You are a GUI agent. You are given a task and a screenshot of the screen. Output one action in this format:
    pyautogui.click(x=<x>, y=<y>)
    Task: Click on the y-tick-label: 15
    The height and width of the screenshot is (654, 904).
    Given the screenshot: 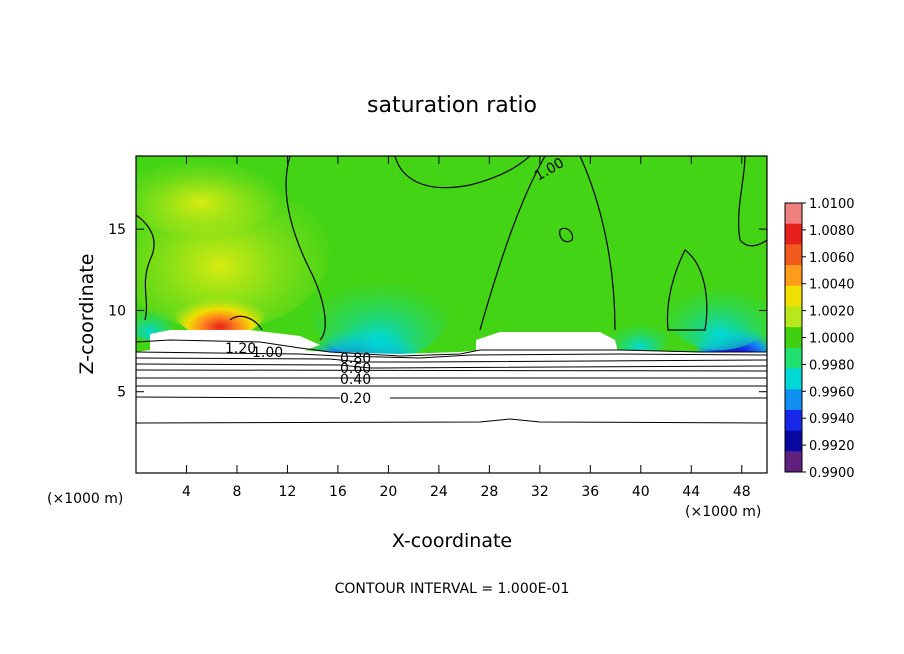 What is the action you would take?
    pyautogui.click(x=117, y=230)
    